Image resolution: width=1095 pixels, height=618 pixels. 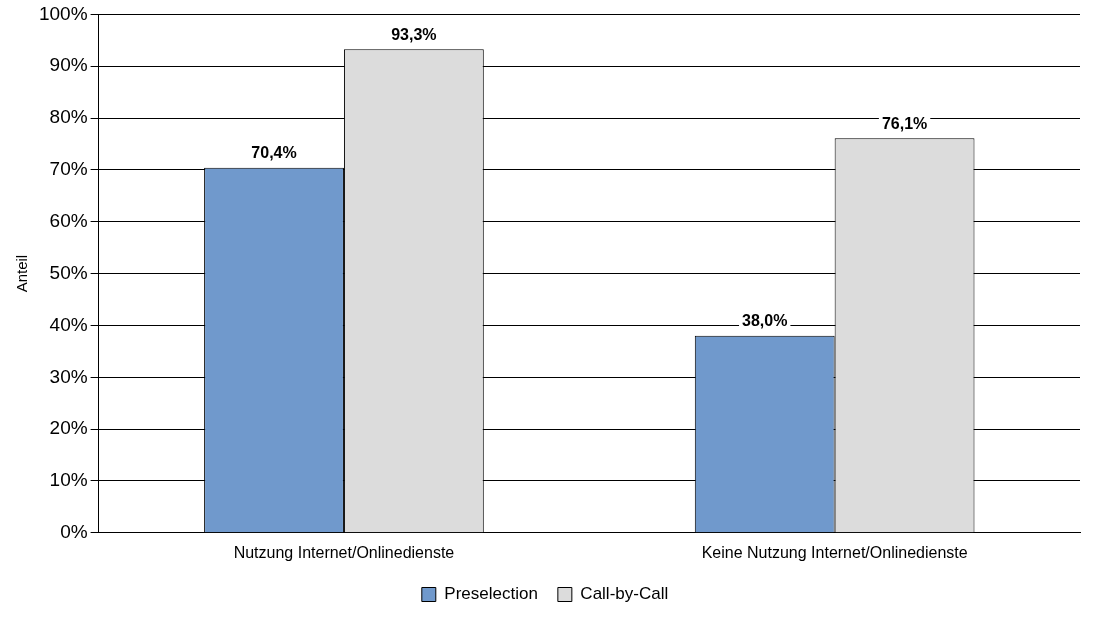 What do you see at coordinates (68, 220) in the screenshot?
I see `y-tick-label: 60%` at bounding box center [68, 220].